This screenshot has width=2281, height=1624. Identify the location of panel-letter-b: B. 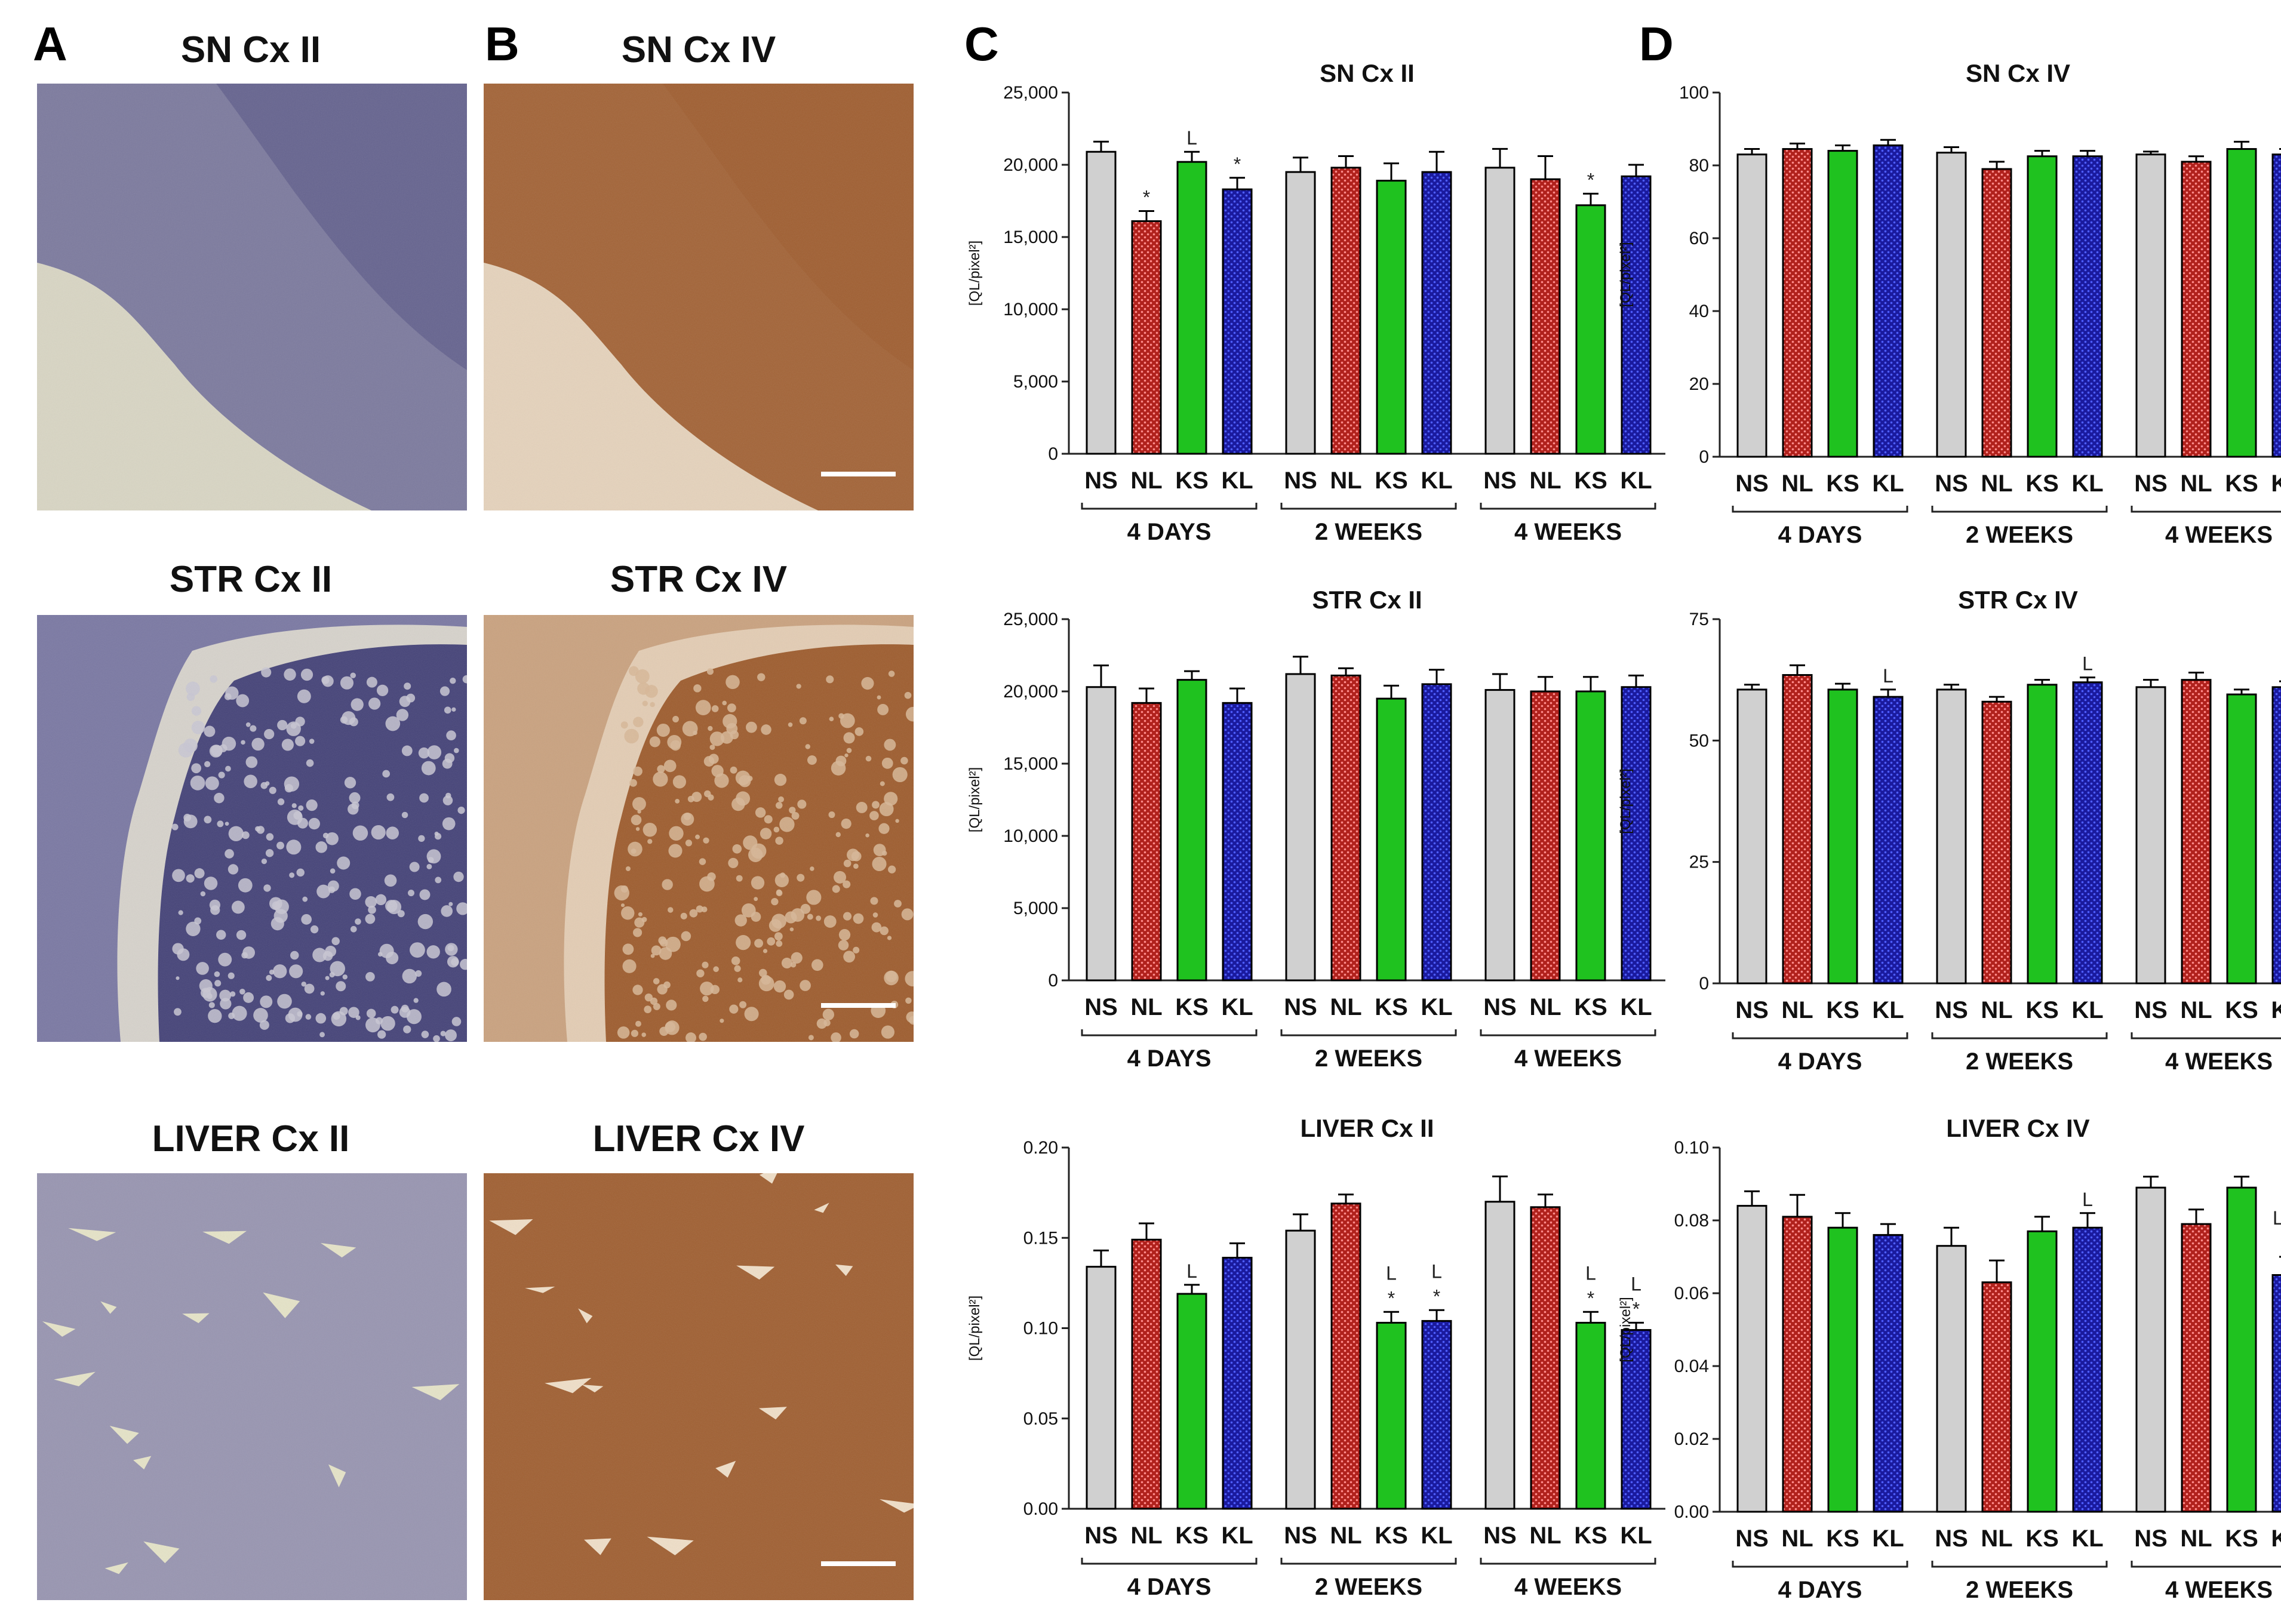
(502, 43).